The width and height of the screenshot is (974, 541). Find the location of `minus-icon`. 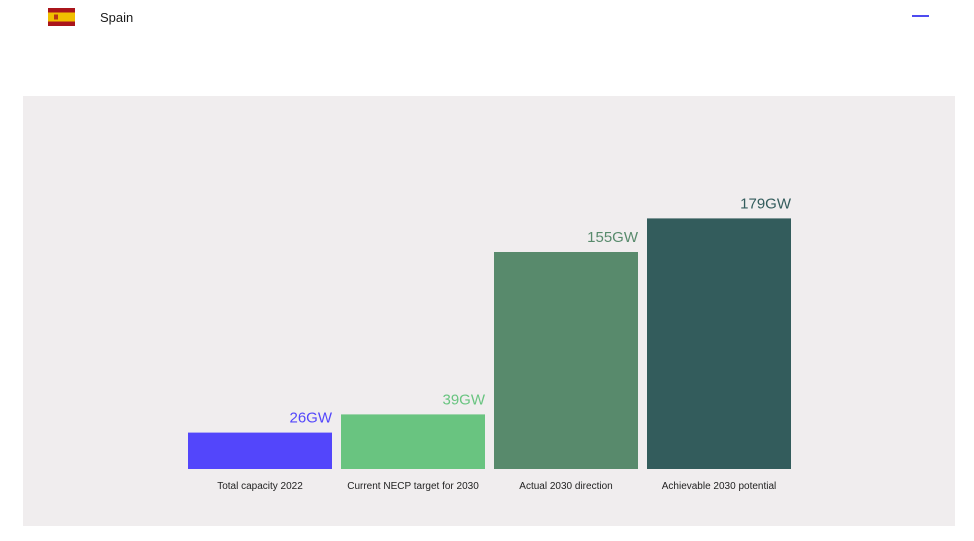

minus-icon is located at coordinates (920, 16).